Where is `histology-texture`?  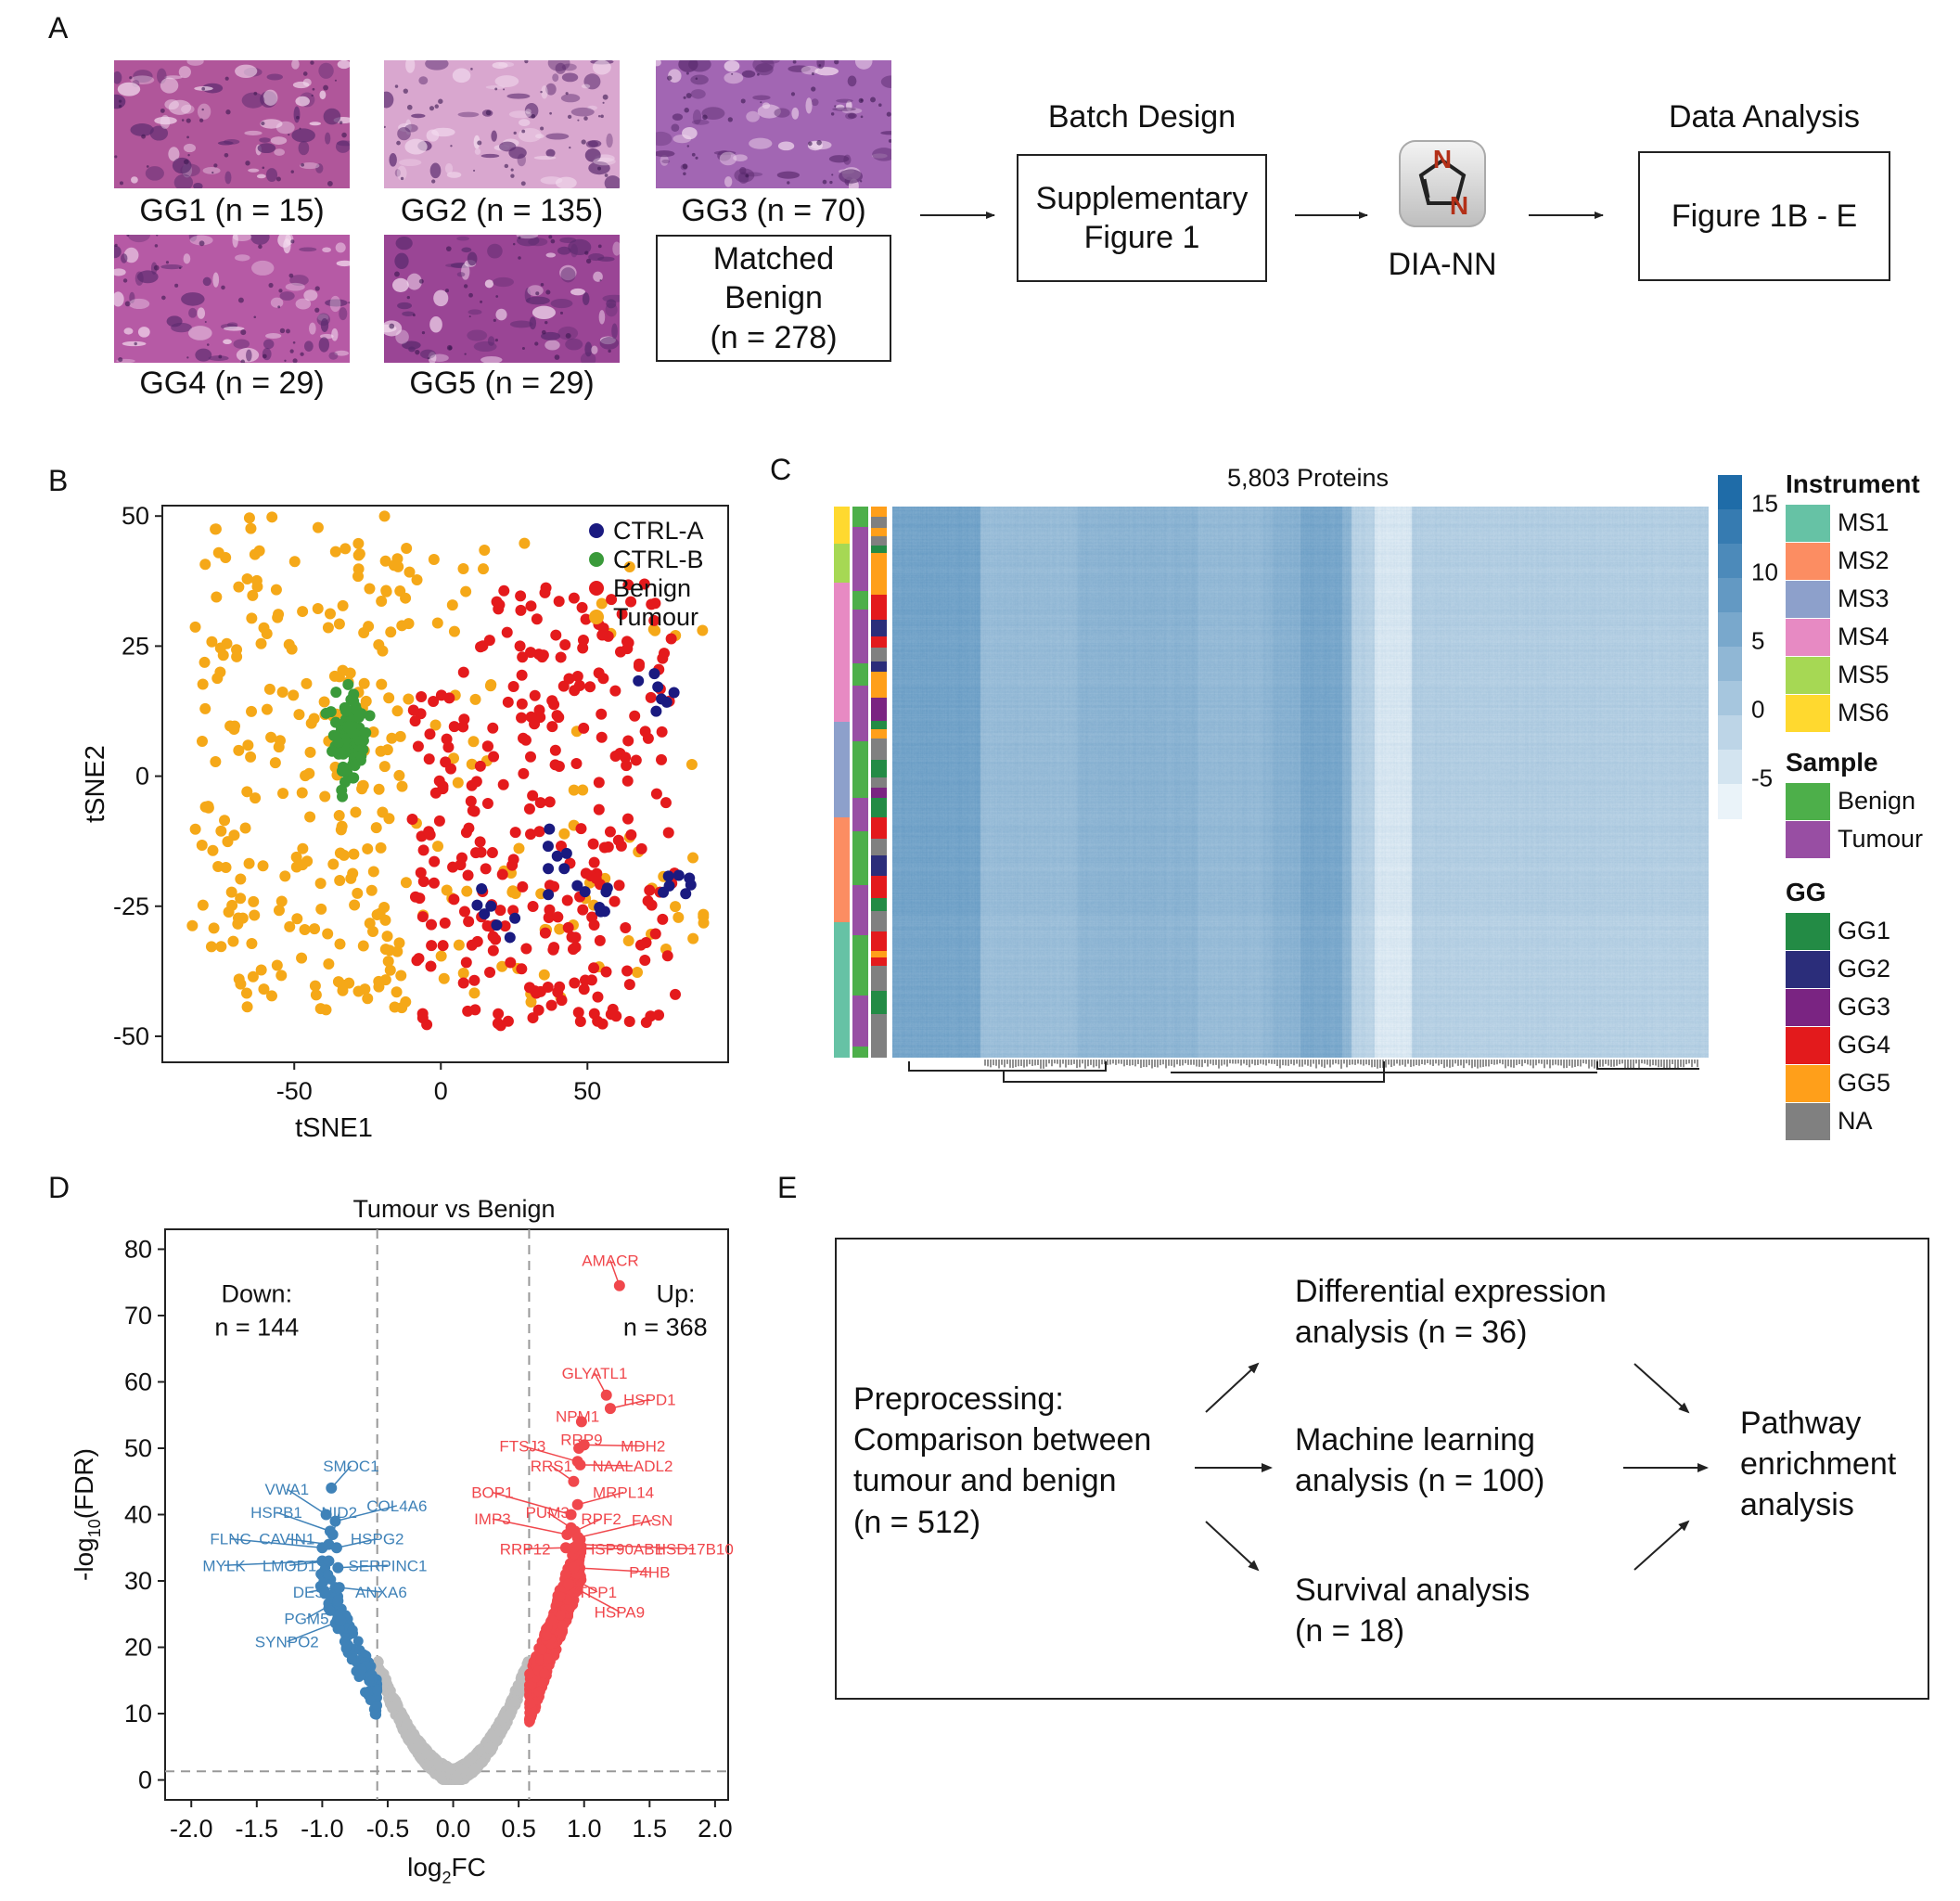 histology-texture is located at coordinates (501, 298).